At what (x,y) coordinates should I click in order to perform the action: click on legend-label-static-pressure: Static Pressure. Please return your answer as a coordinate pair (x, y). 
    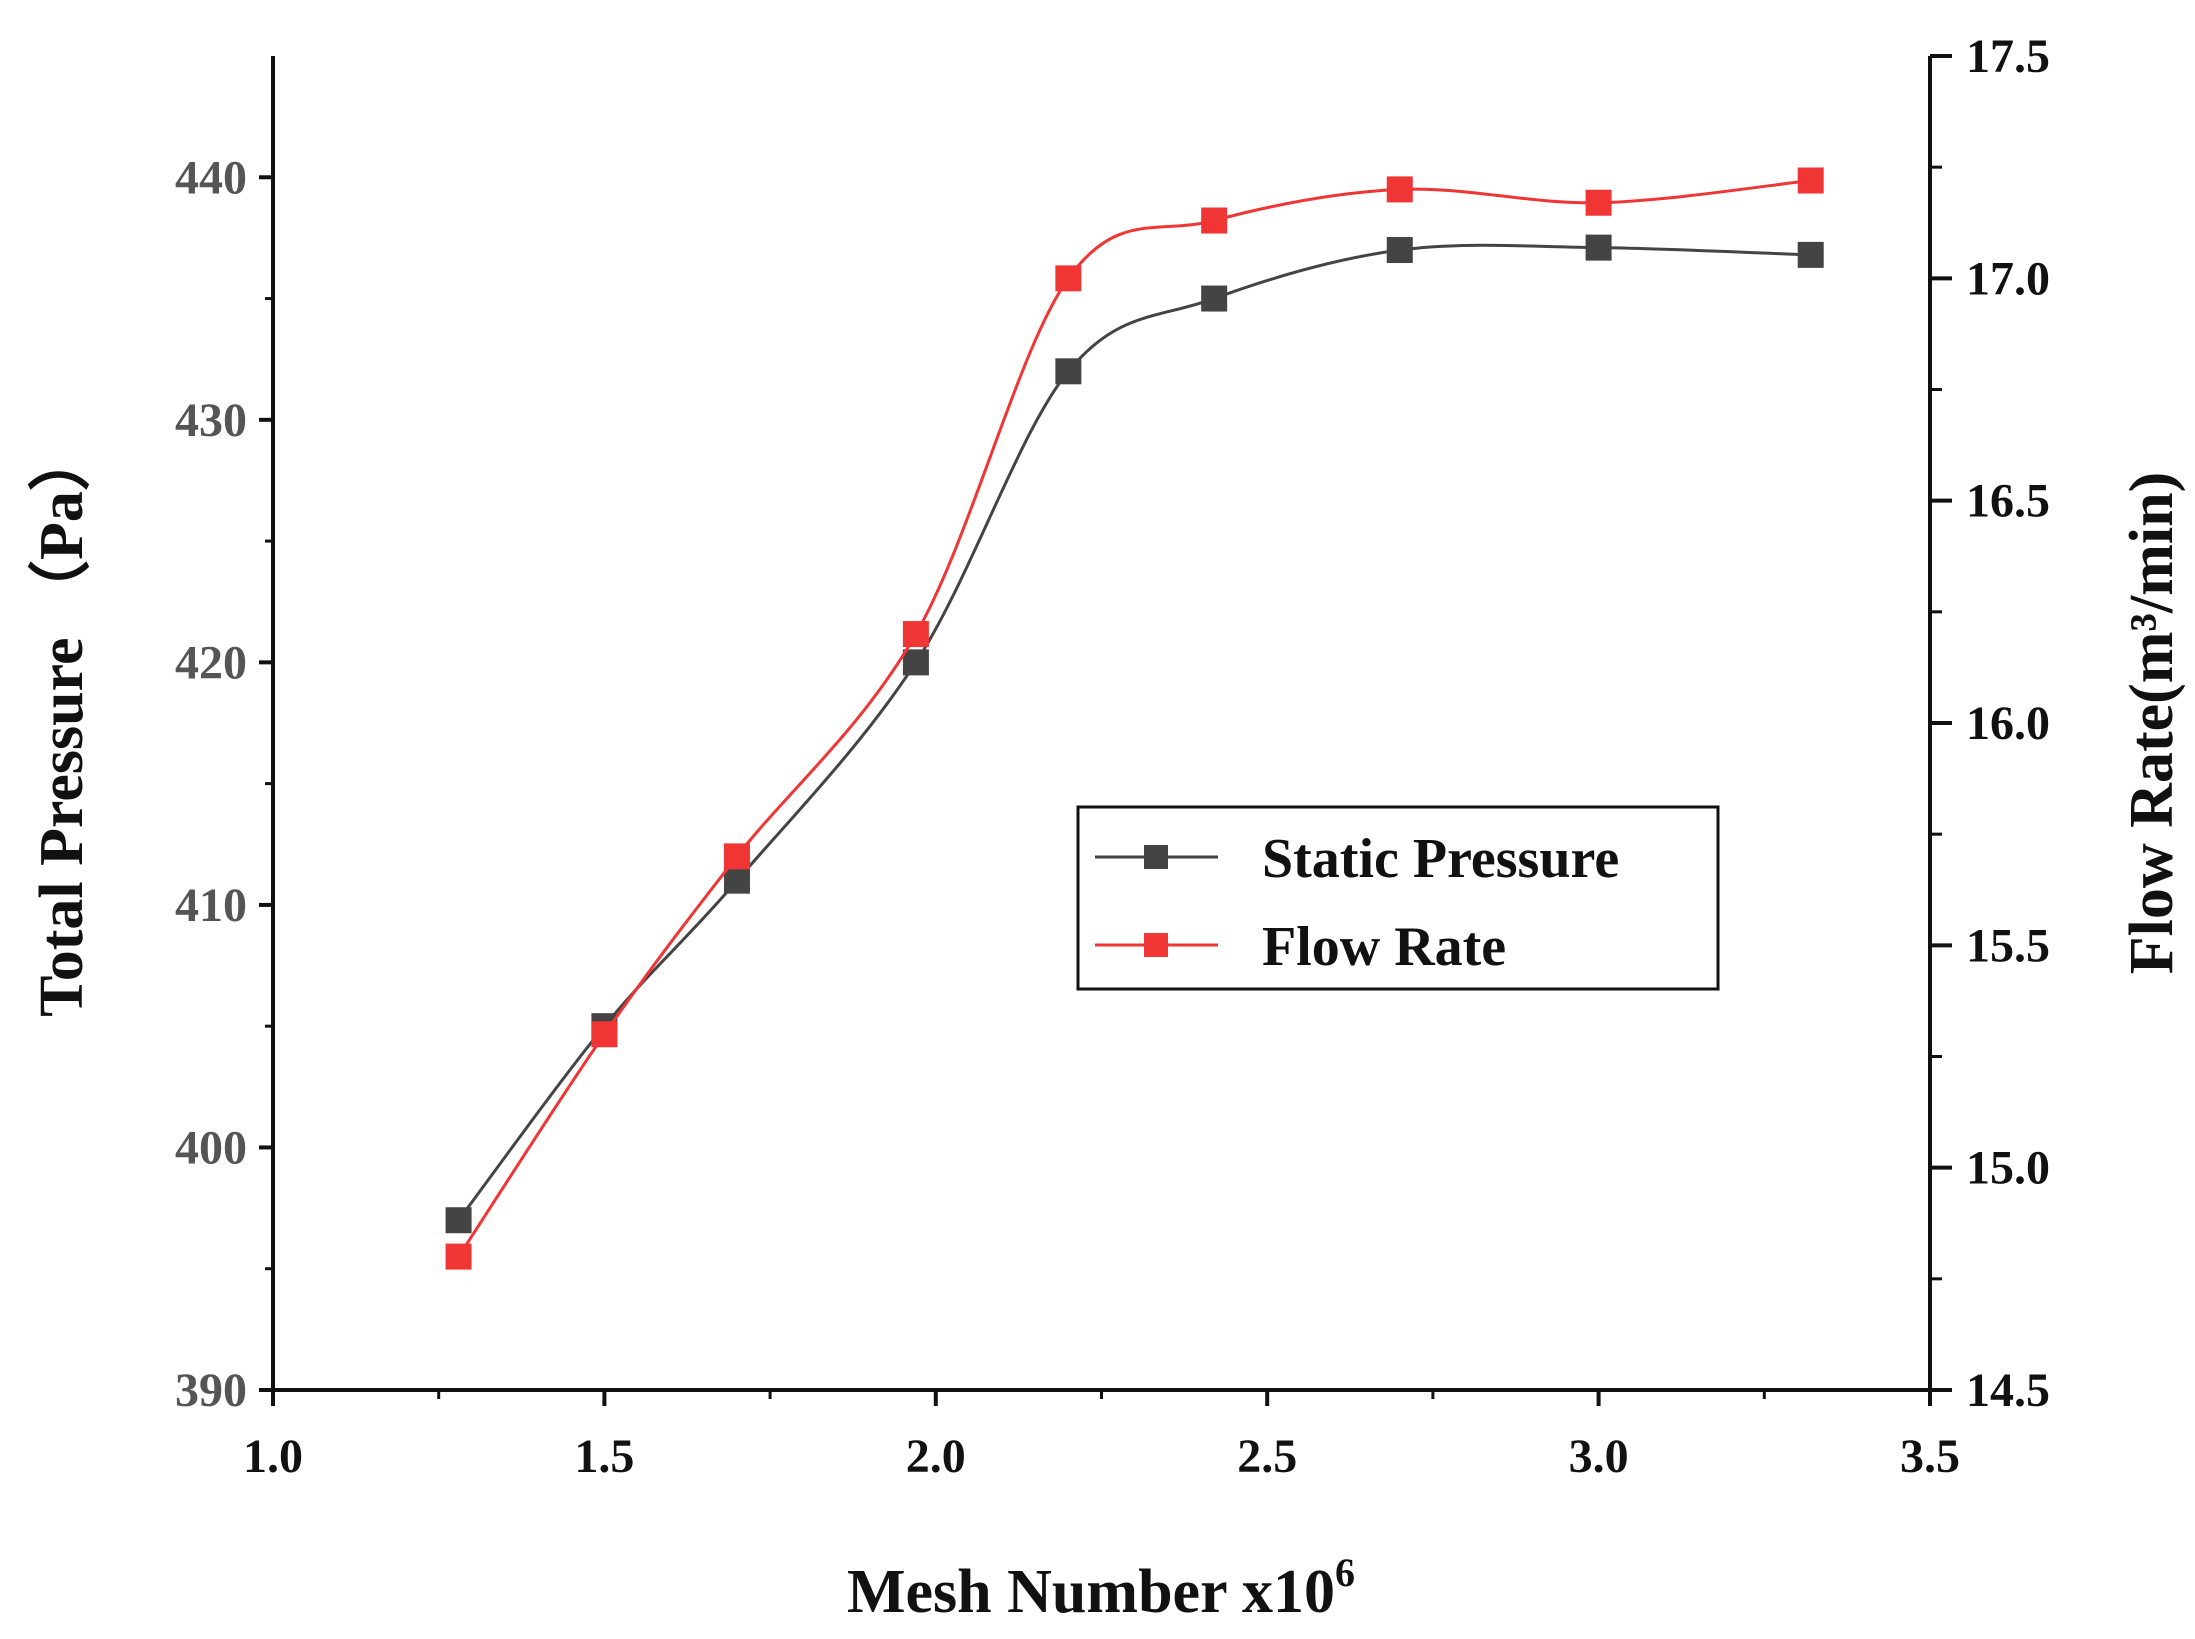
    Looking at the image, I should click on (1440, 859).